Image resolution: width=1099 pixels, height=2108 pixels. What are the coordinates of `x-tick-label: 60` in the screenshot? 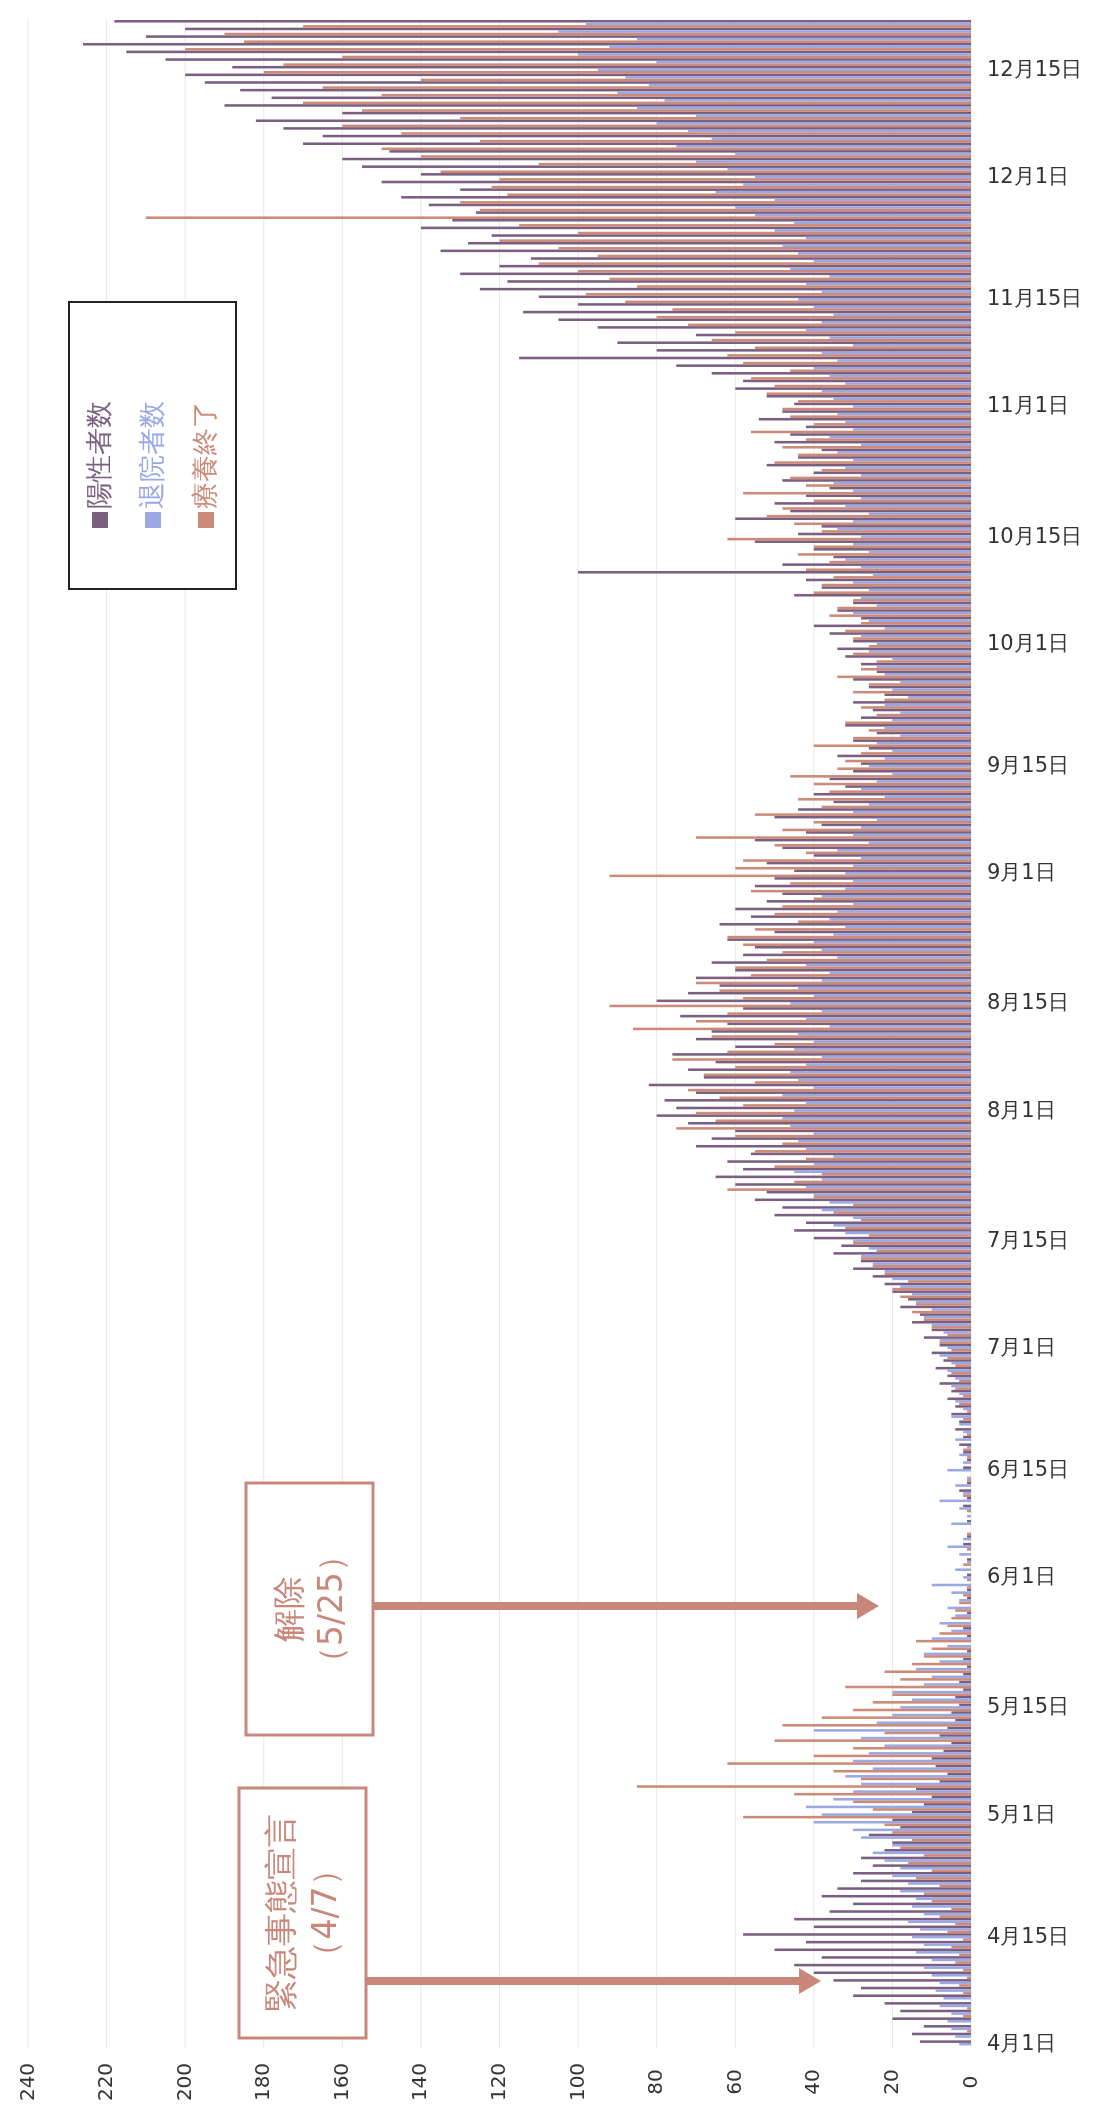 It's located at (733, 2082).